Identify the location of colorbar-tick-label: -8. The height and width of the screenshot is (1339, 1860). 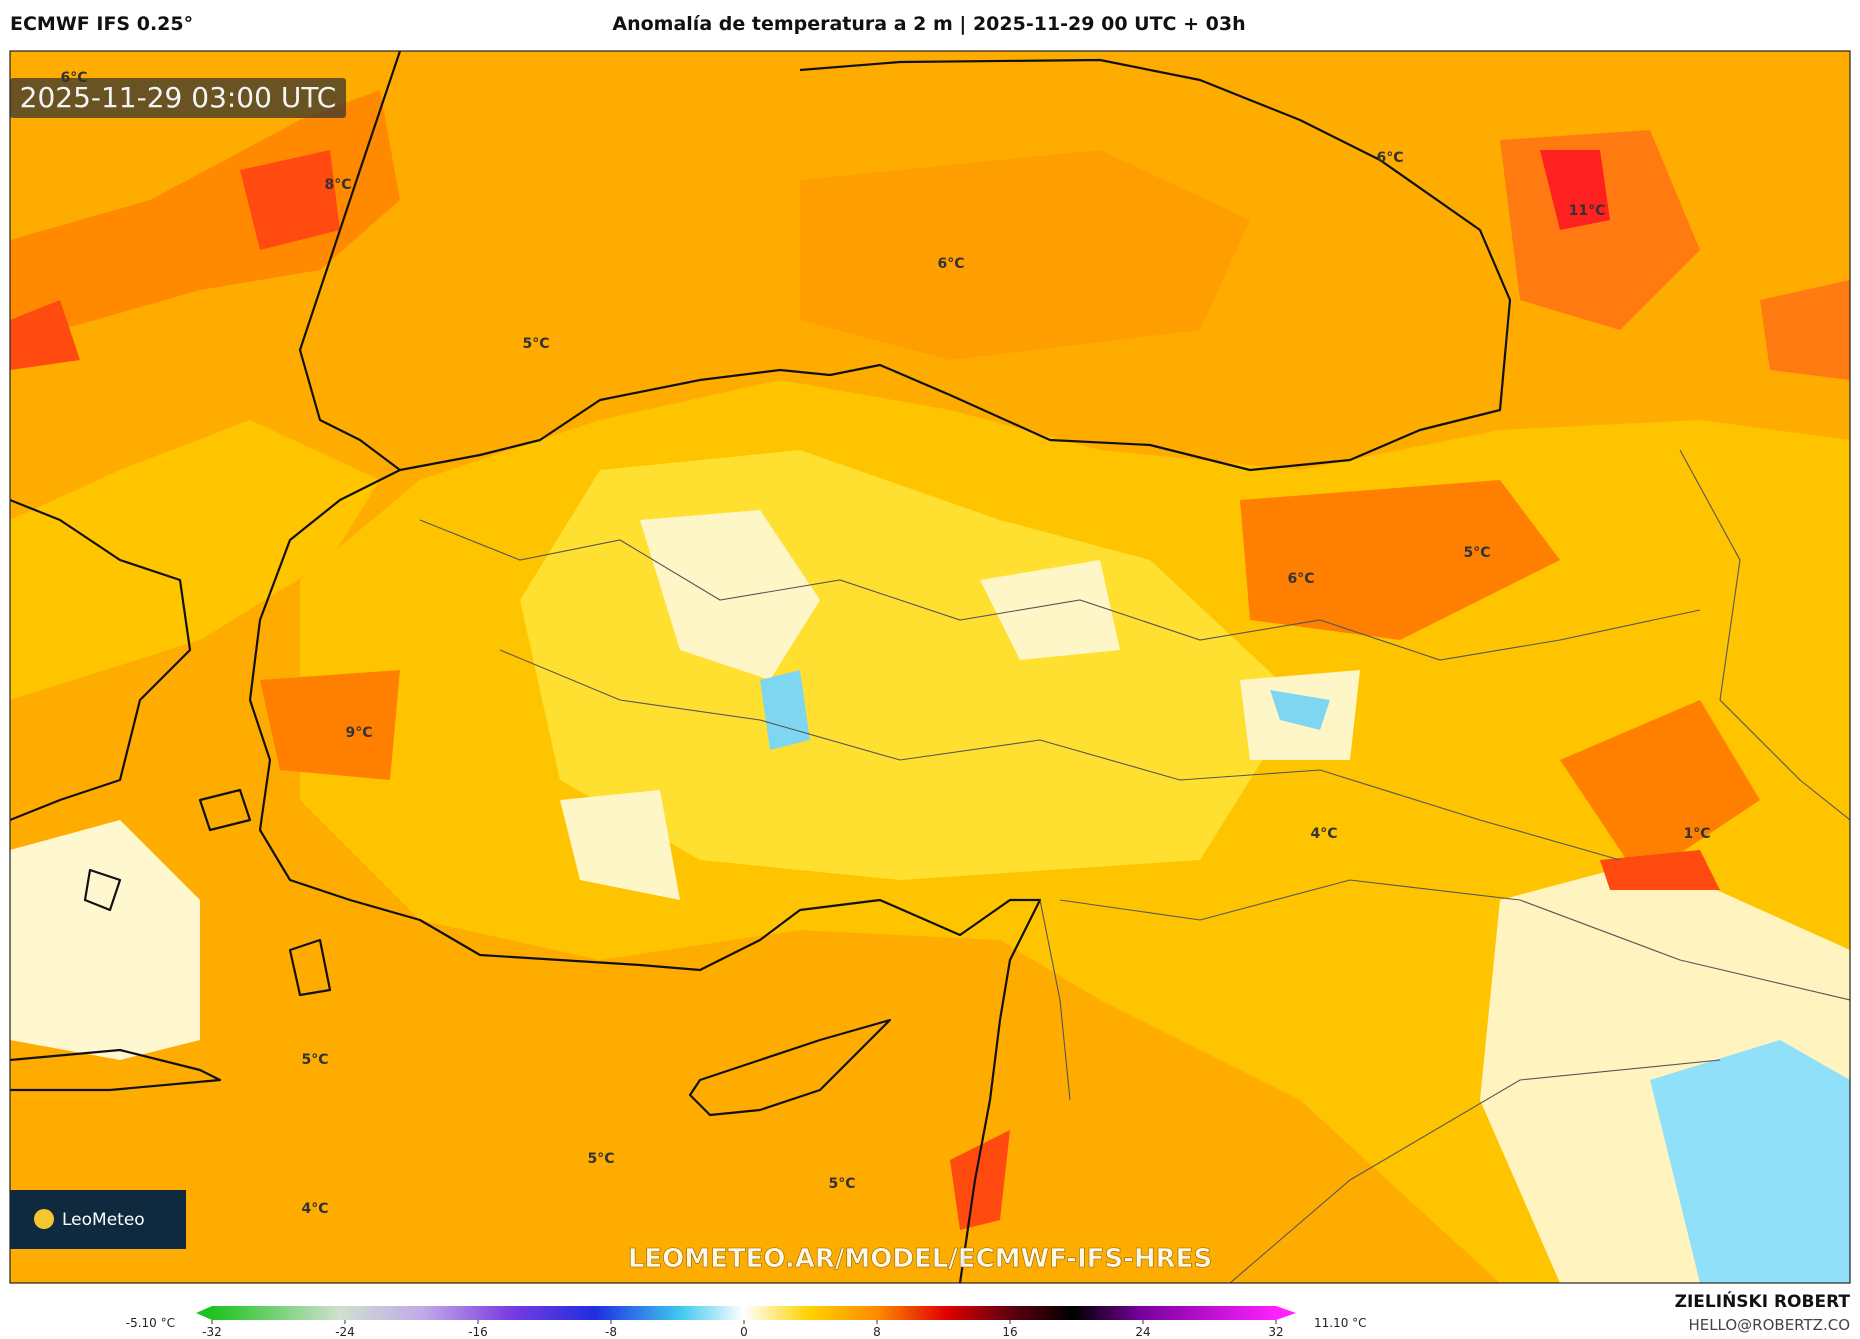
(611, 1332).